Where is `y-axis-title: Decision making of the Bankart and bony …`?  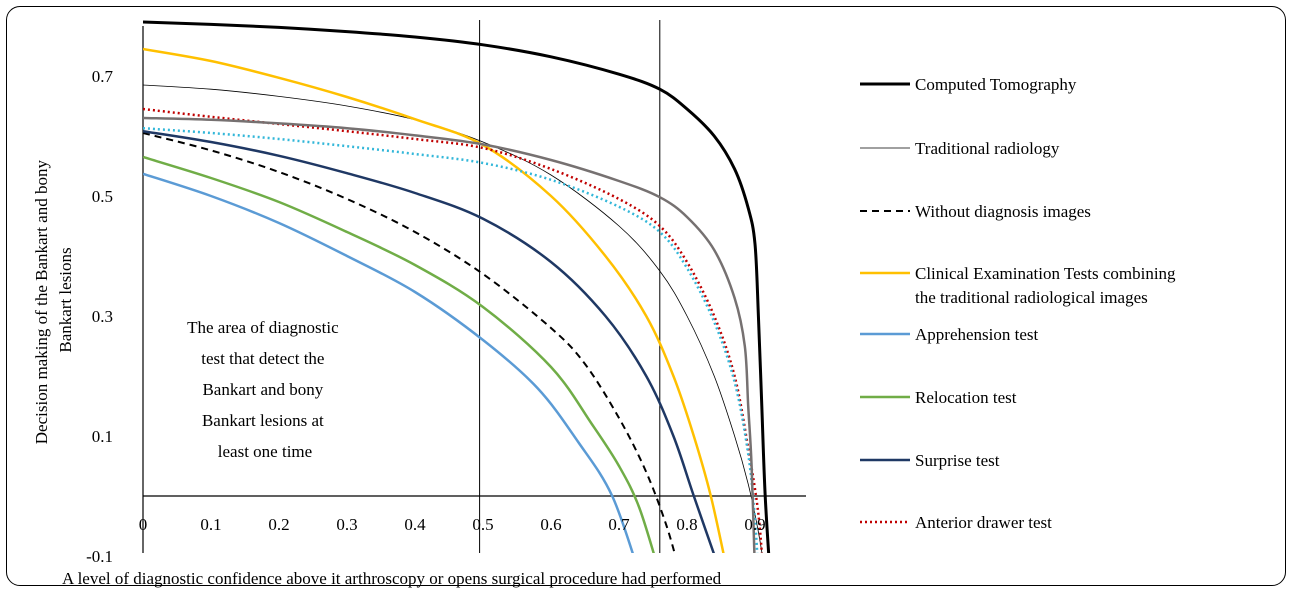 y-axis-title: Decision making of the Bankart and bony … is located at coordinates (53, 300).